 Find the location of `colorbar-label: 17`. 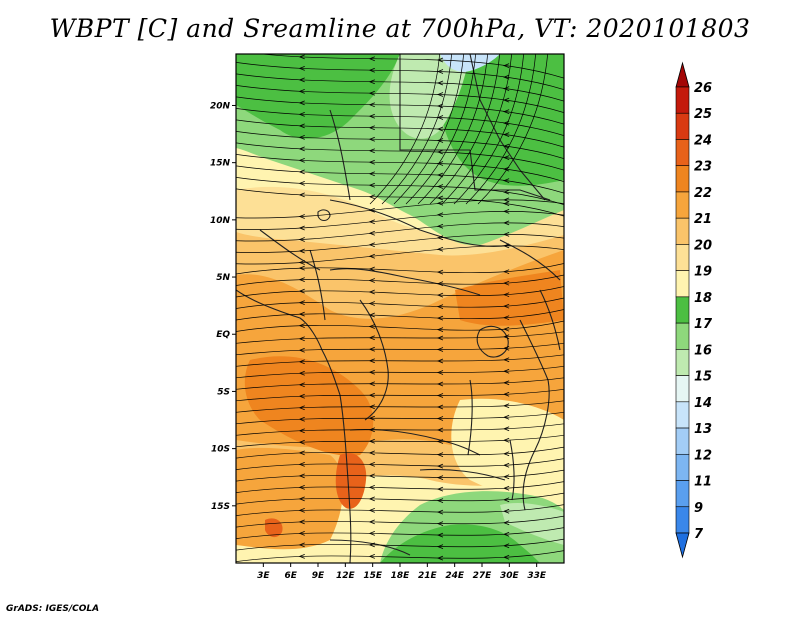

colorbar-label: 17 is located at coordinates (703, 324).